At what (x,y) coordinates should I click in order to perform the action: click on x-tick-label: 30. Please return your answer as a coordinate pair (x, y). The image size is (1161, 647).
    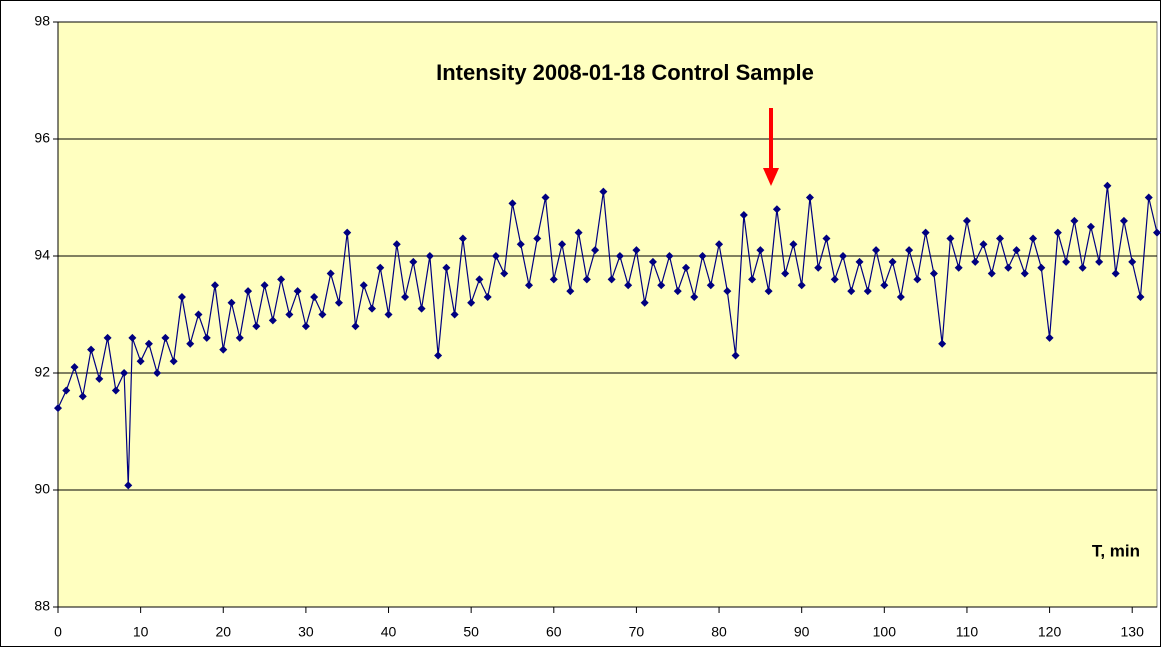
    Looking at the image, I should click on (306, 632).